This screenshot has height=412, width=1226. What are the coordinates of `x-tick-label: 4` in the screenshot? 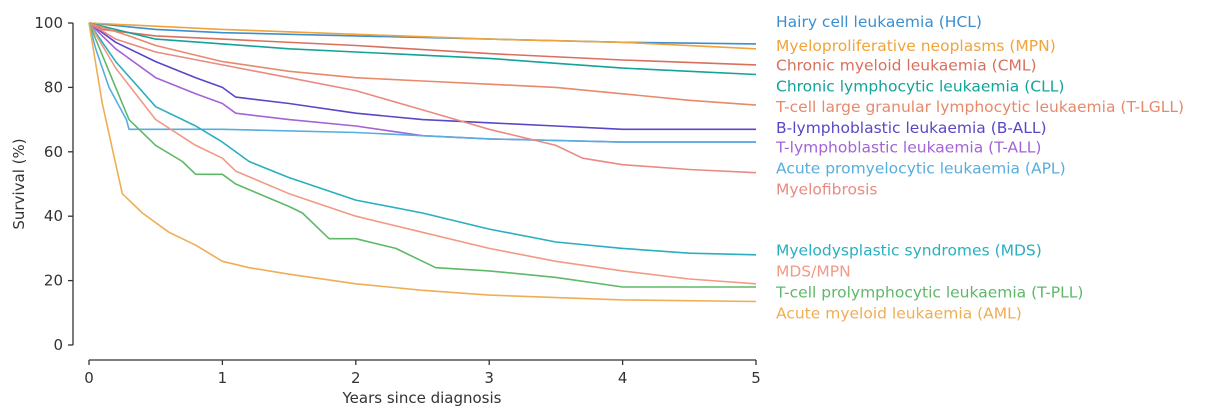 It's located at (623, 378).